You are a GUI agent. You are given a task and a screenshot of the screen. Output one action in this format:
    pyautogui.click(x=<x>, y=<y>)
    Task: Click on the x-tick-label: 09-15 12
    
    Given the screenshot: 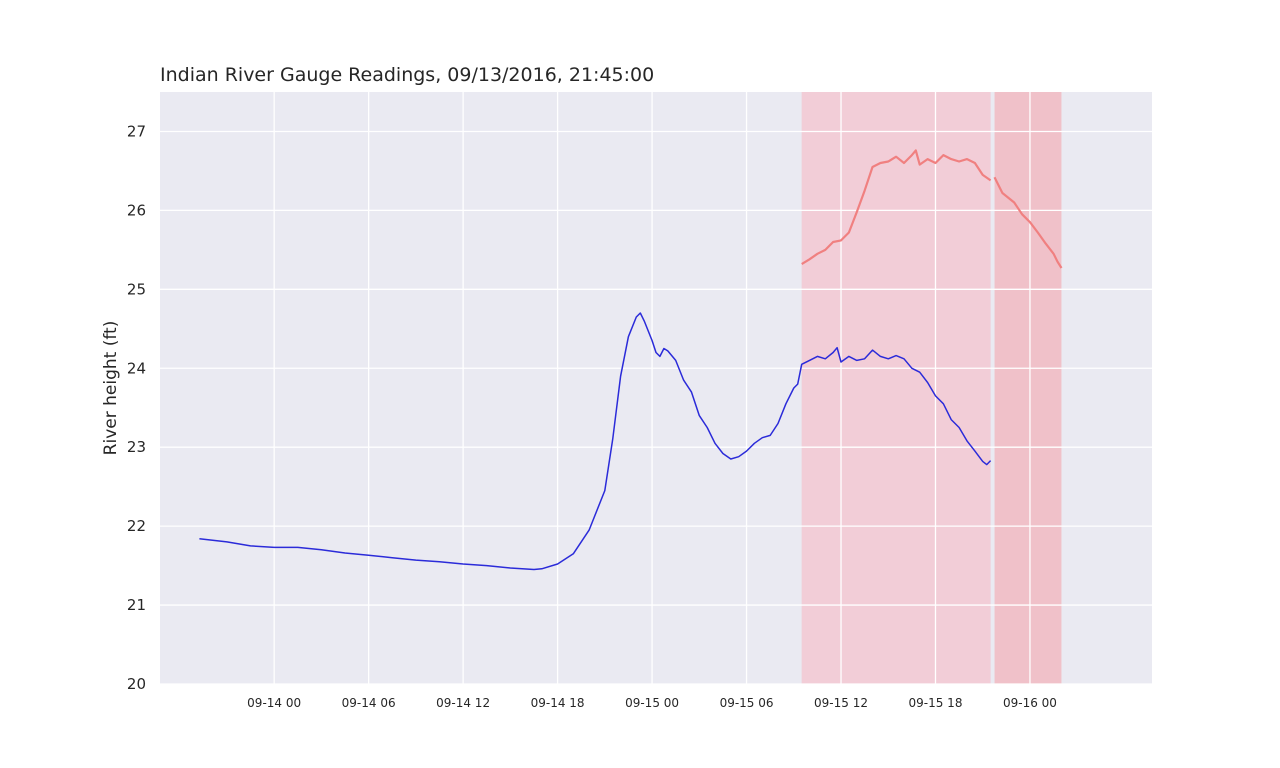 What is the action you would take?
    pyautogui.click(x=841, y=703)
    